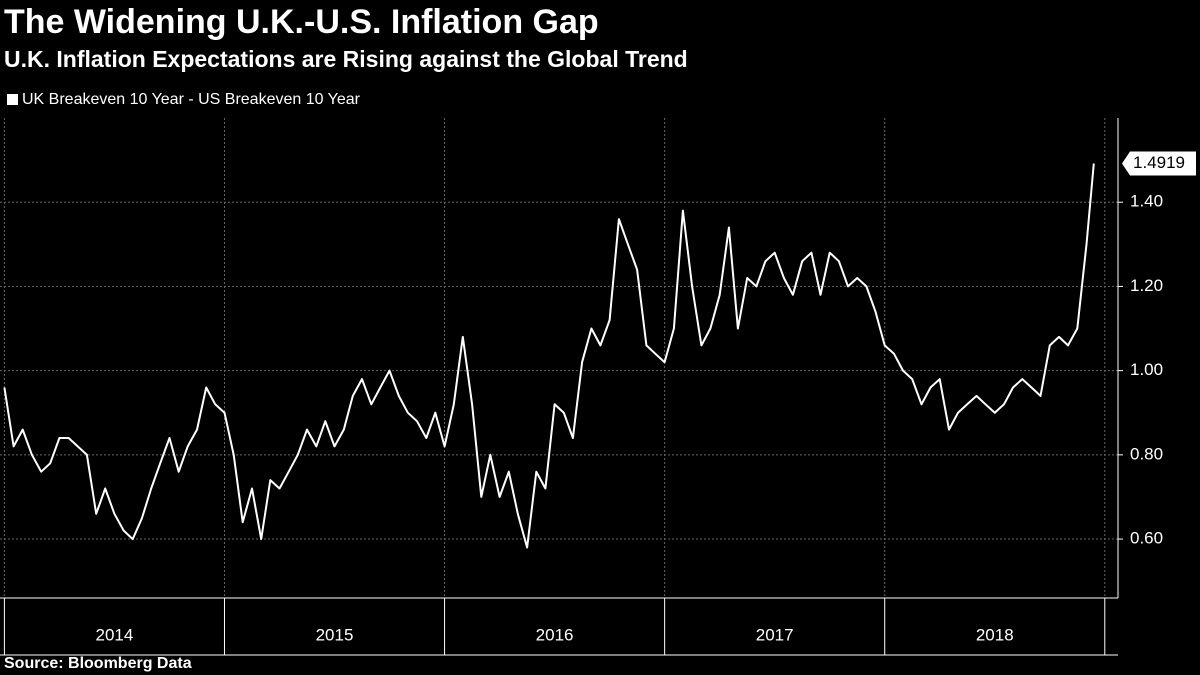 This screenshot has width=1200, height=675. What do you see at coordinates (995, 634) in the screenshot?
I see `x-tick-label: 2018` at bounding box center [995, 634].